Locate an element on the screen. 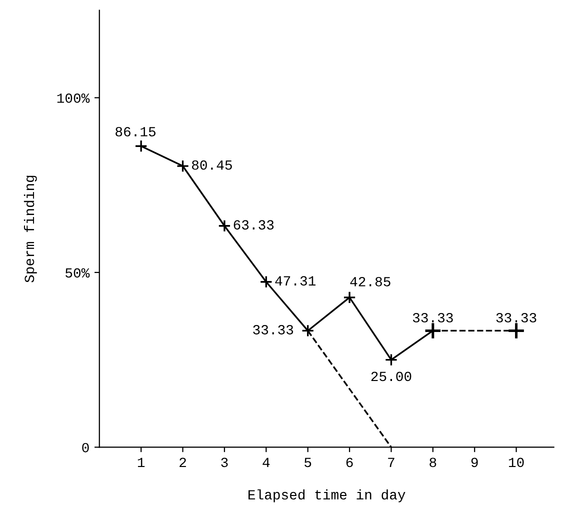 The image size is (568, 517). x-tick-label: 6 is located at coordinates (349, 463).